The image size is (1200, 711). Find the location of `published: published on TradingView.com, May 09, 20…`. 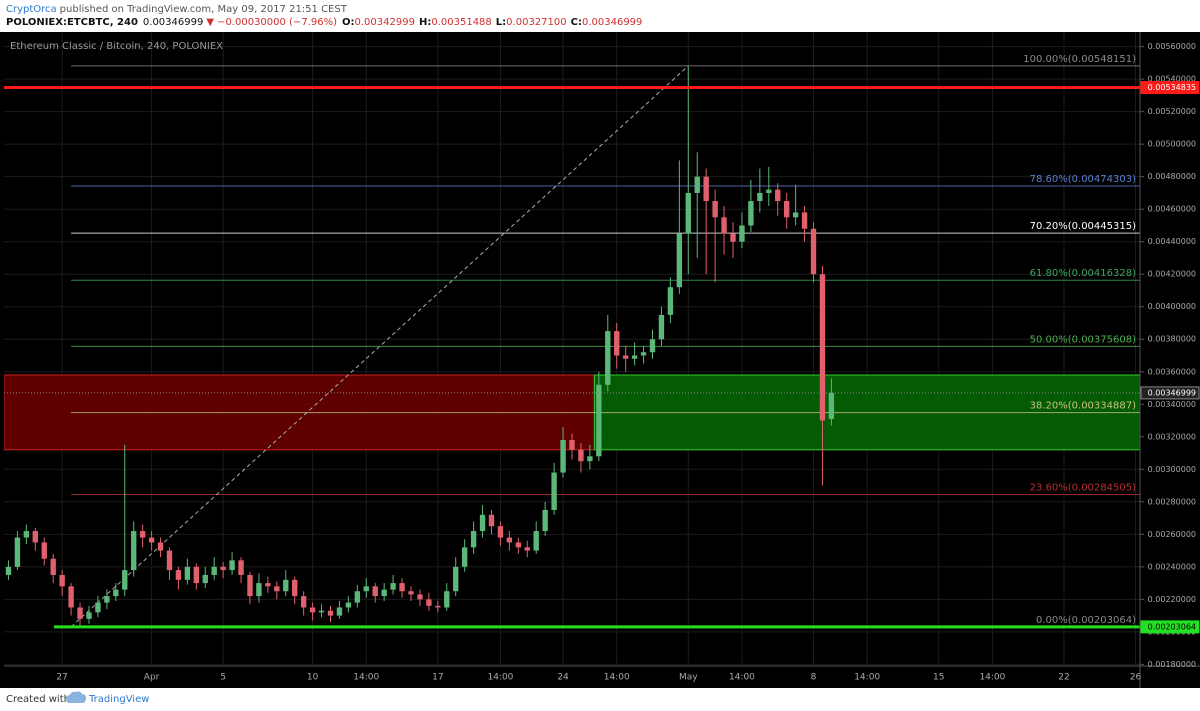

published: published on TradingView.com, May 09, 20… is located at coordinates (204, 9).